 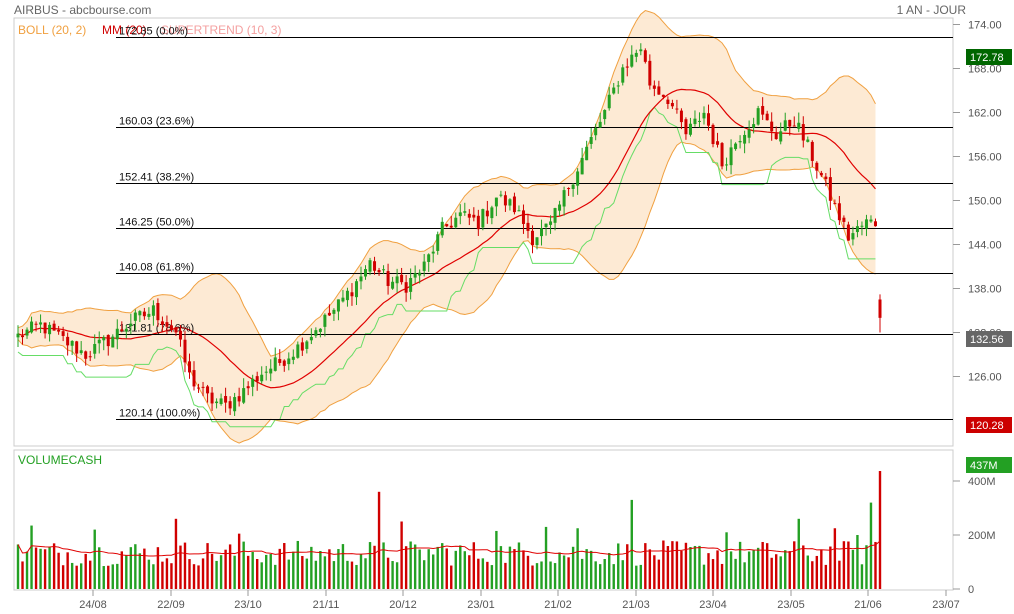 I want to click on legend-boll: BOLL (20, 2), so click(x=52, y=30).